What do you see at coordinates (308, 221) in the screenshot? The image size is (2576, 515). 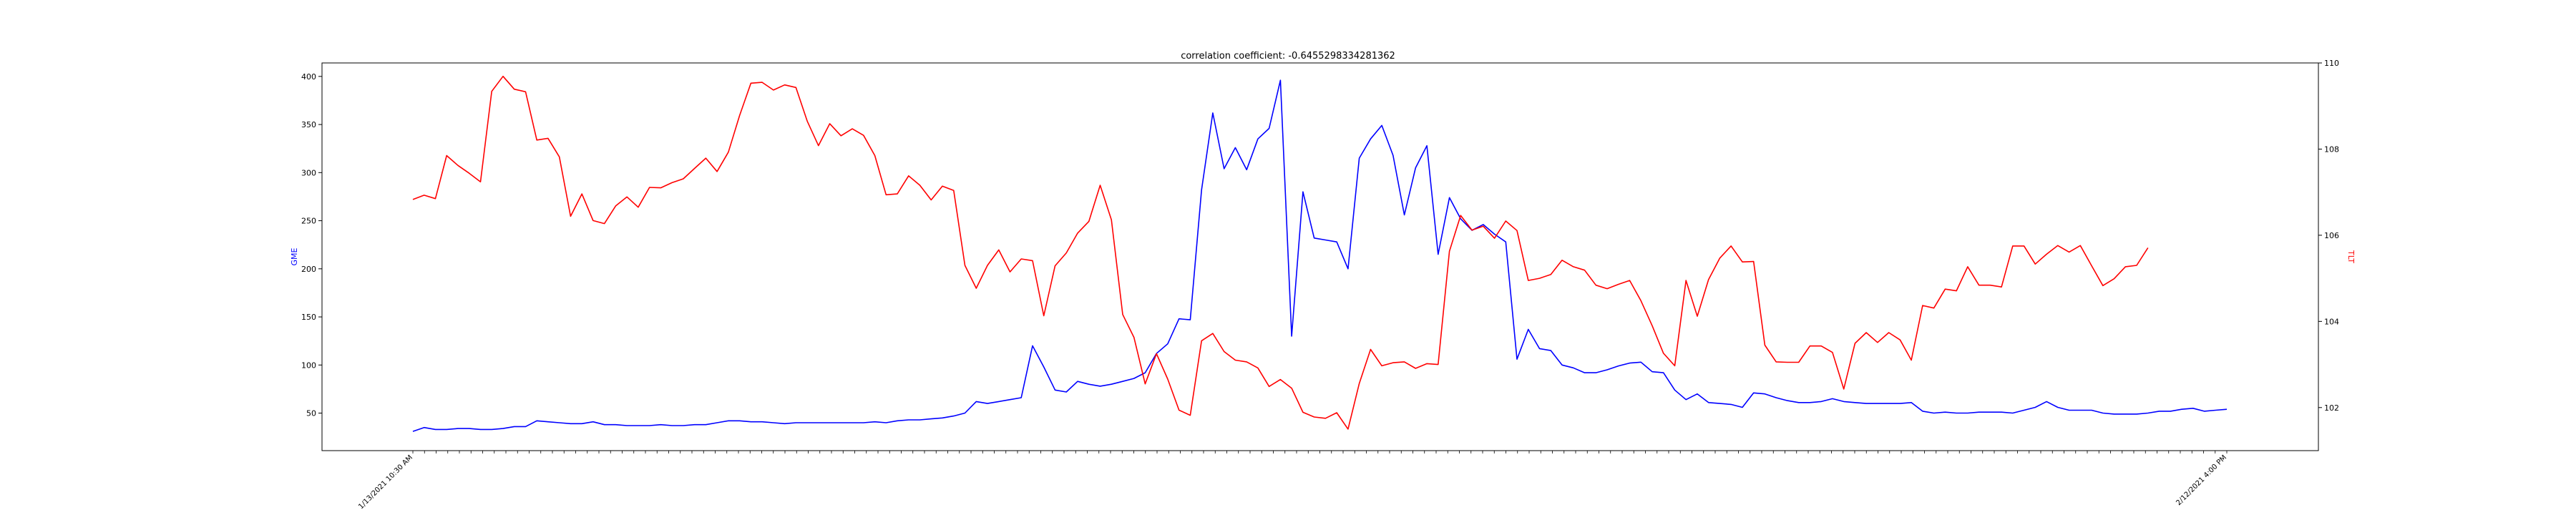 I see `left-y-tick-label: 250` at bounding box center [308, 221].